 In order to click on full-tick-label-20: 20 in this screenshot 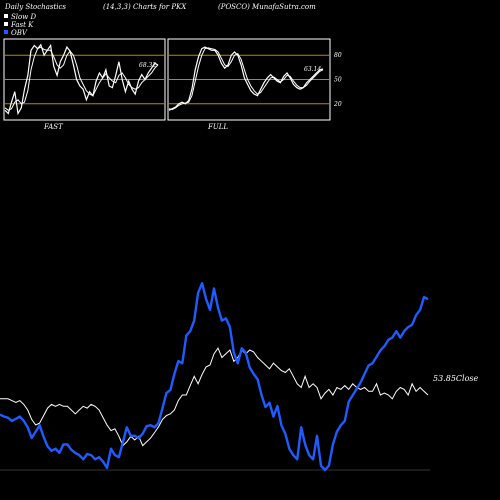, I will do `click(337, 104)`.